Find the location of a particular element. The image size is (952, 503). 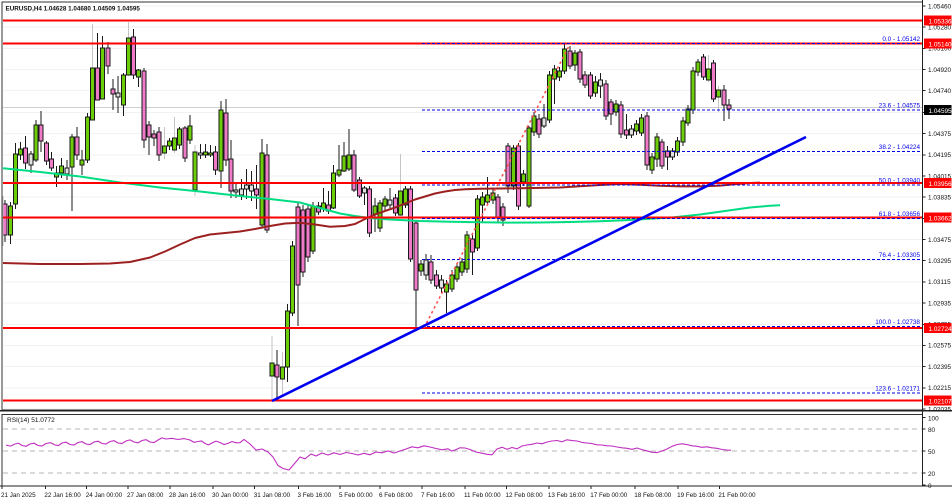

svg-text: 28 Jan 16:00 is located at coordinates (187, 495).